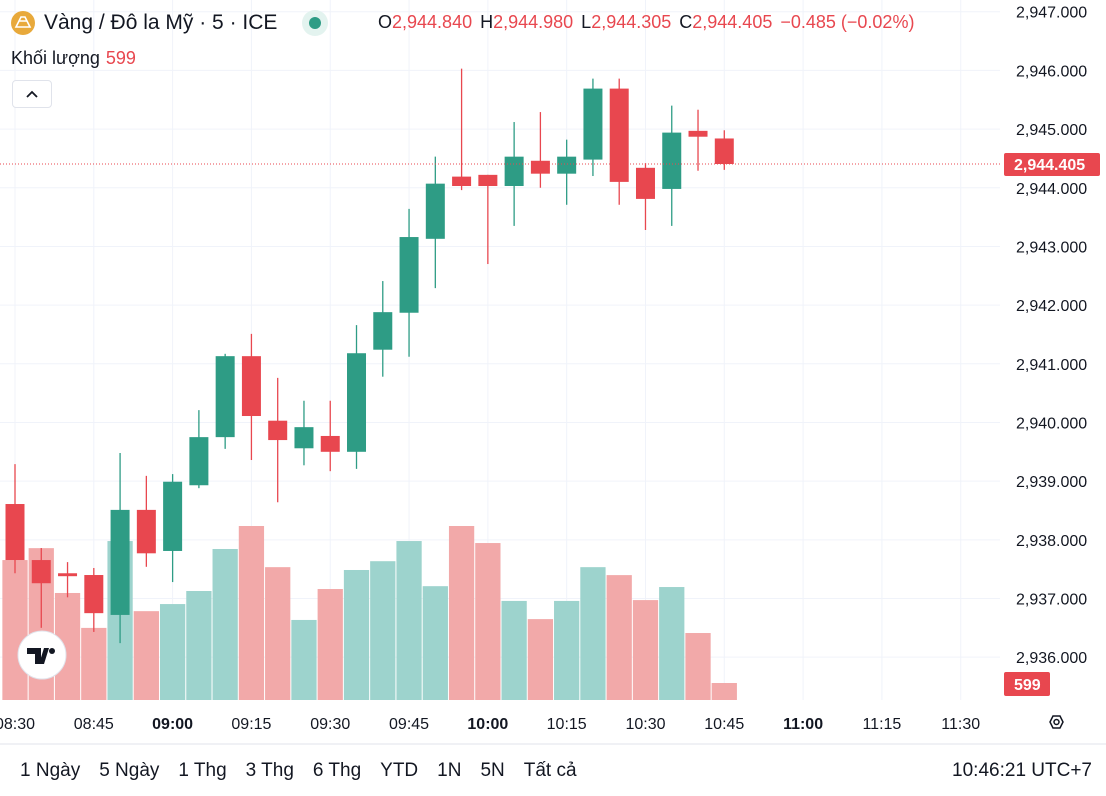  What do you see at coordinates (330, 724) in the screenshot?
I see `x-tick-label: 09:30` at bounding box center [330, 724].